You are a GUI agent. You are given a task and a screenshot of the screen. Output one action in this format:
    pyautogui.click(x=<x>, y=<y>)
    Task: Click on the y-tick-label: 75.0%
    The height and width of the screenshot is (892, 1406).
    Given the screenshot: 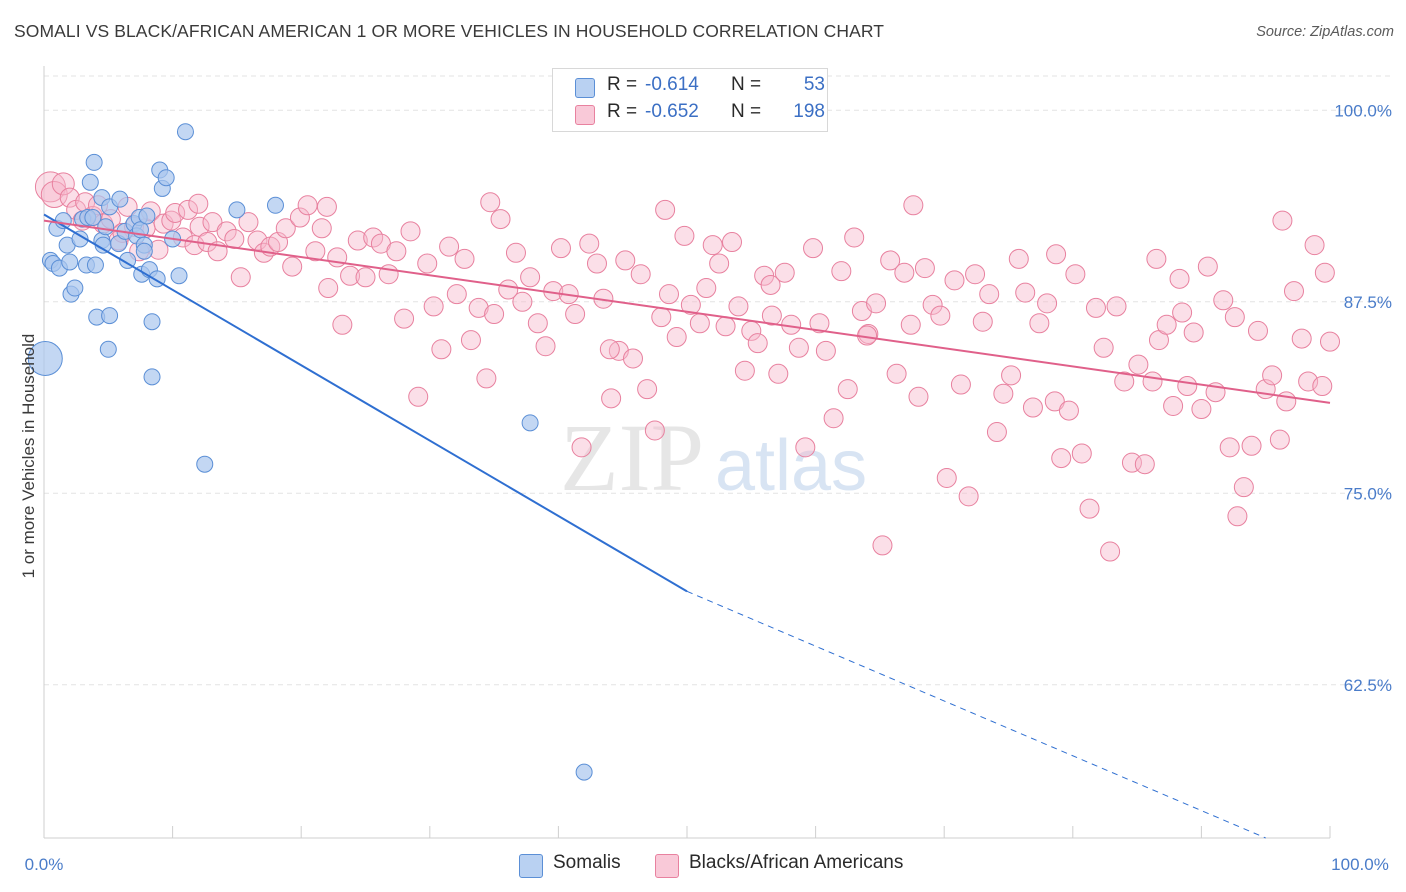 What is the action you would take?
    pyautogui.click(x=1368, y=493)
    